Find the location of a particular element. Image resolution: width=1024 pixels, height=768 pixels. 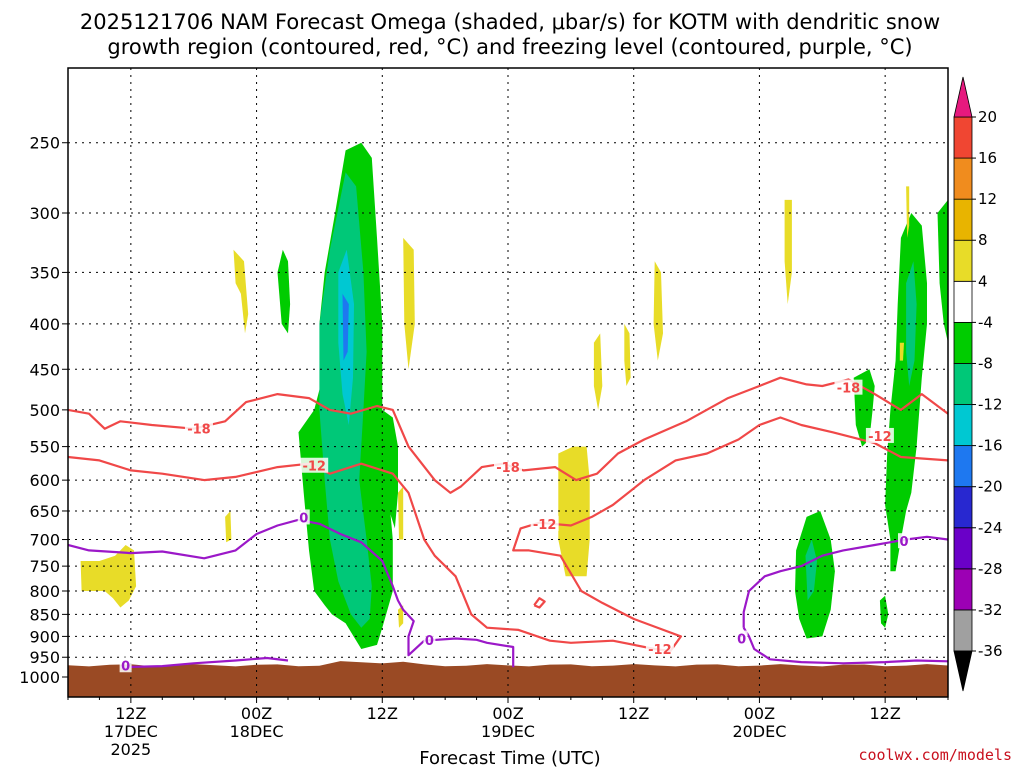

colorbar-label-20: 20 is located at coordinates (987, 117).